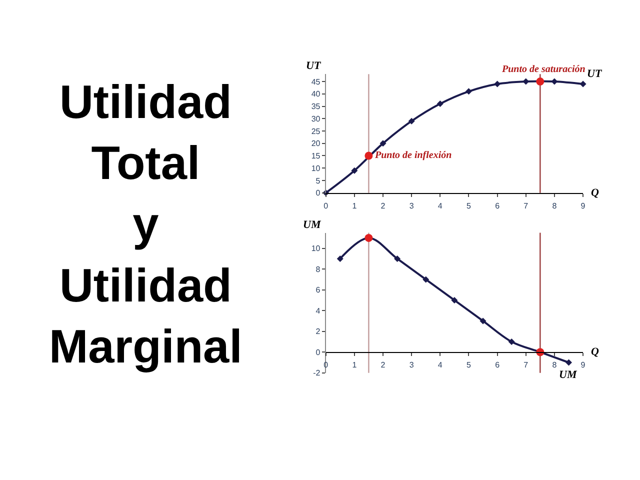 This screenshot has width=640, height=480. Describe the element at coordinates (314, 66) in the screenshot. I see `y-axis-title: UT` at that location.